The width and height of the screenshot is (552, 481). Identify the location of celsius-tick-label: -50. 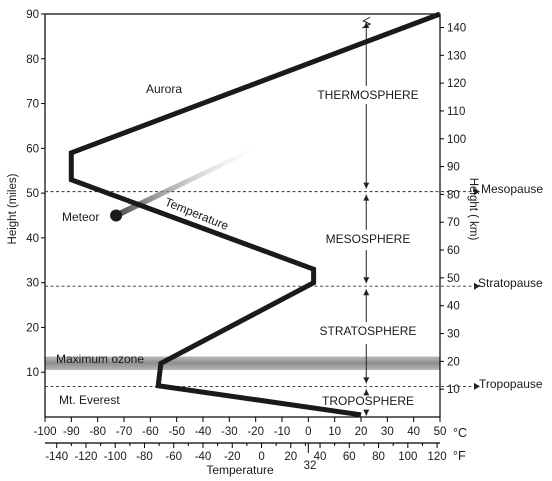
(176, 432).